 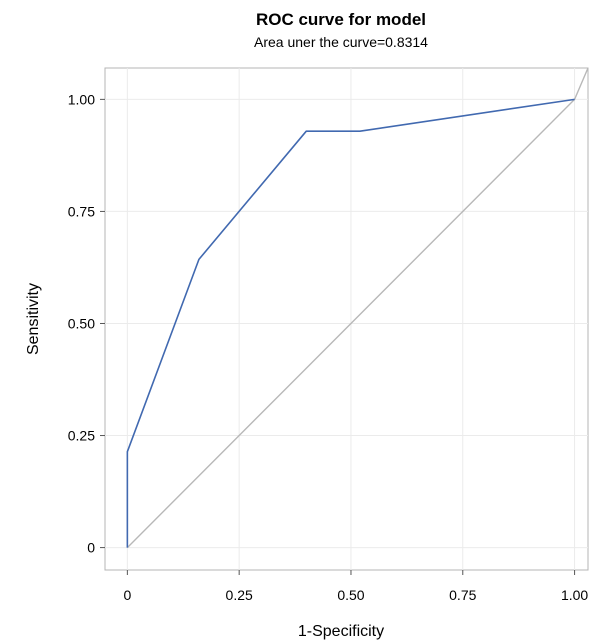 I want to click on x-tick-label: 0.25, so click(x=239, y=595).